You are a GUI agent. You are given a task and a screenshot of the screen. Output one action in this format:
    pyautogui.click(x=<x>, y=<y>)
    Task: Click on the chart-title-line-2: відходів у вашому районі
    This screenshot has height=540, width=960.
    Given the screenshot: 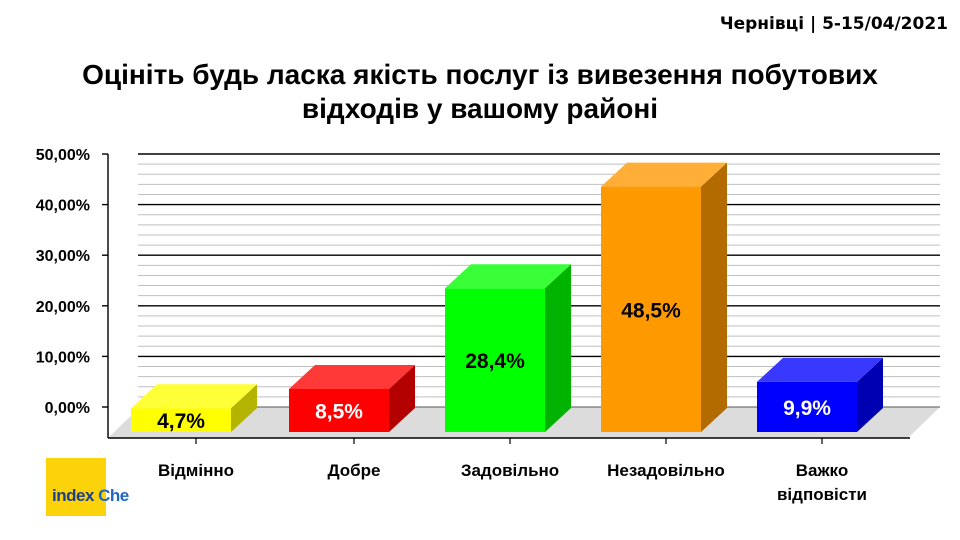 What is the action you would take?
    pyautogui.click(x=480, y=108)
    